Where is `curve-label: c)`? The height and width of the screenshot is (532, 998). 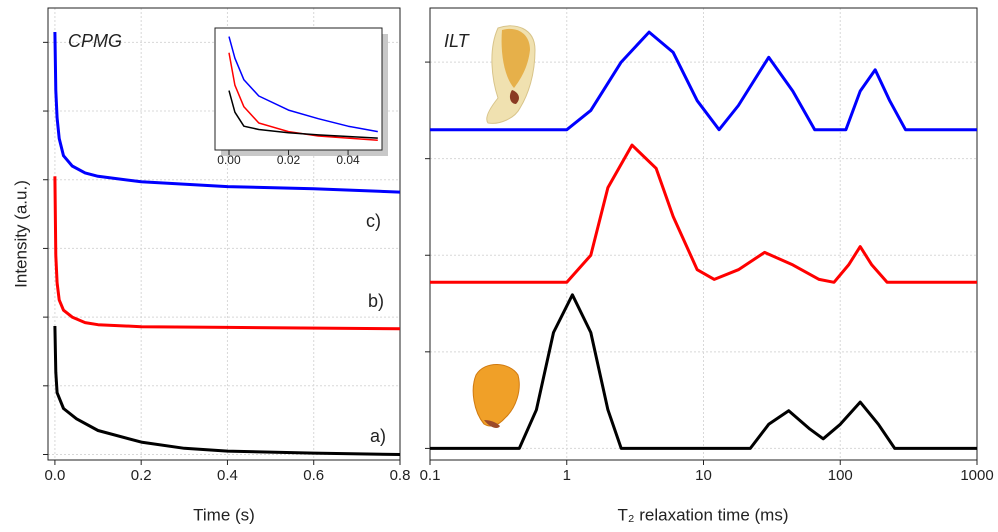
curve-label: c) is located at coordinates (373, 221).